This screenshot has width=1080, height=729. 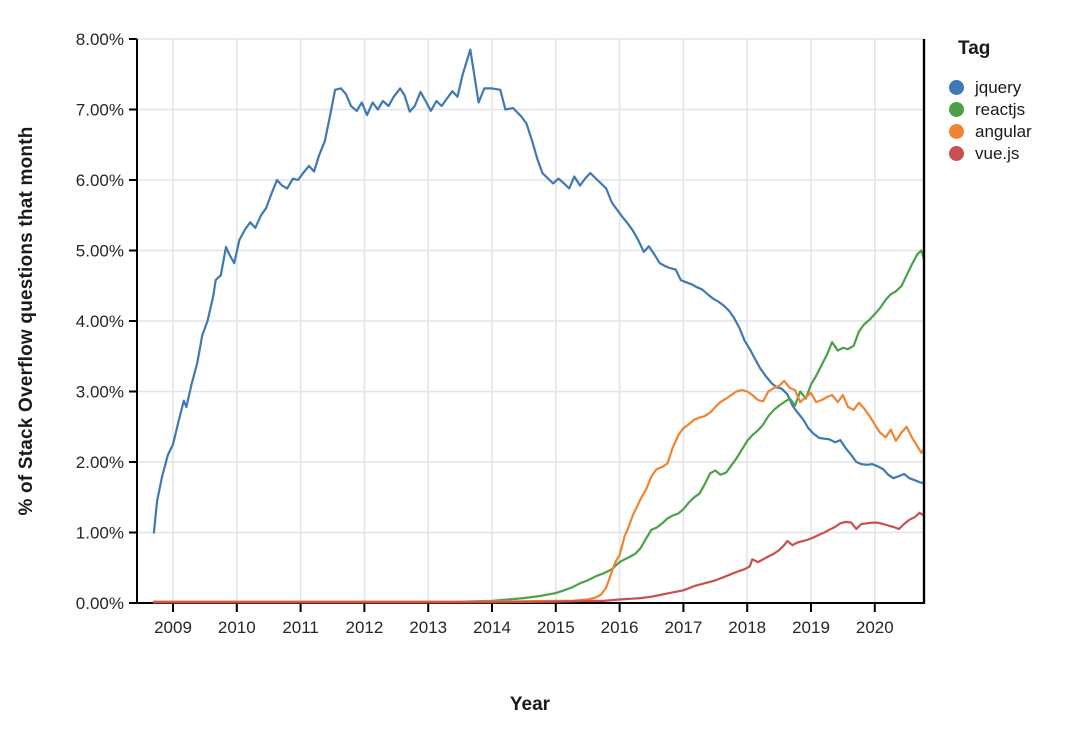 What do you see at coordinates (530, 704) in the screenshot?
I see `x-axis-title: Year` at bounding box center [530, 704].